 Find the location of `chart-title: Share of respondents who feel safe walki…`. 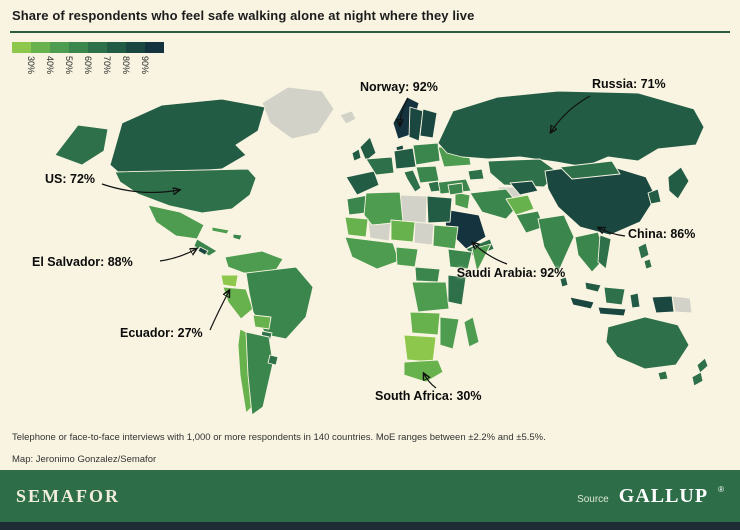

chart-title: Share of respondents who feel safe walki… is located at coordinates (243, 15).